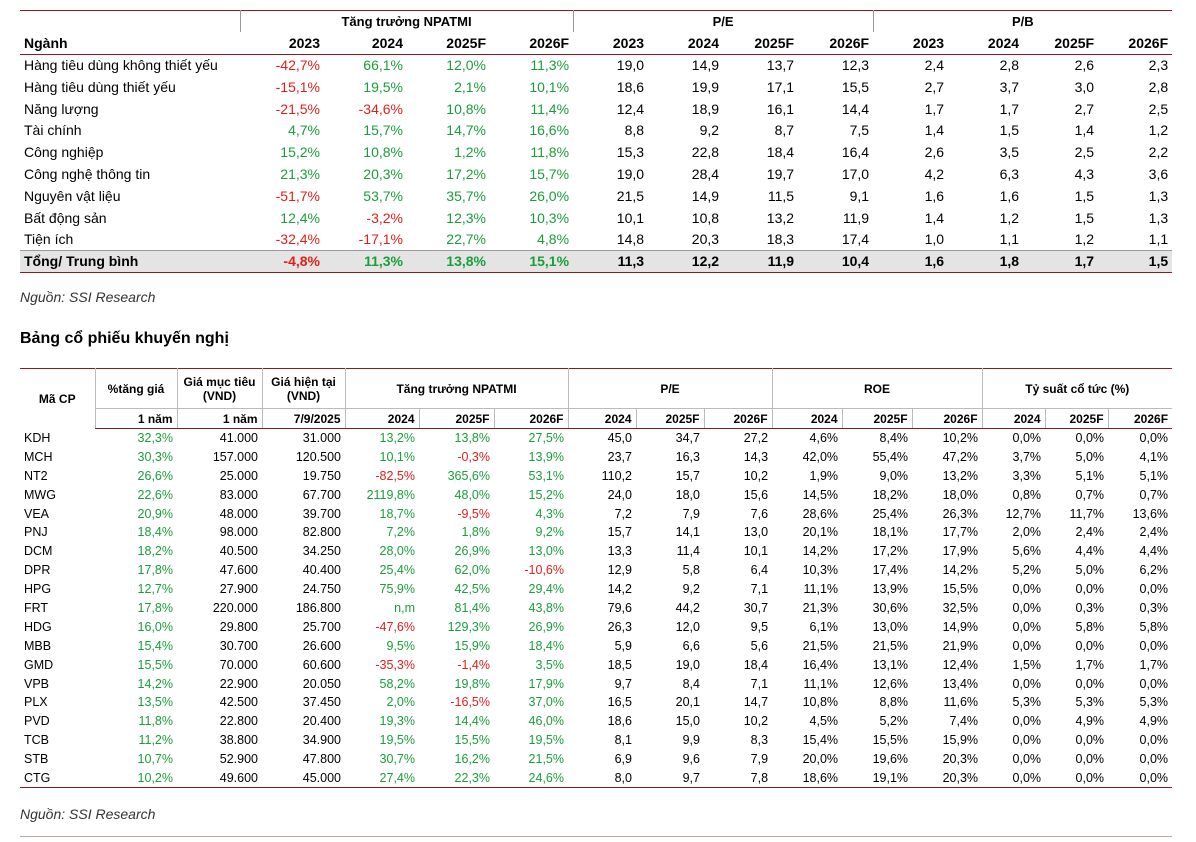 The height and width of the screenshot is (842, 1196). I want to click on sub-header: 2024, so click(1013, 418).